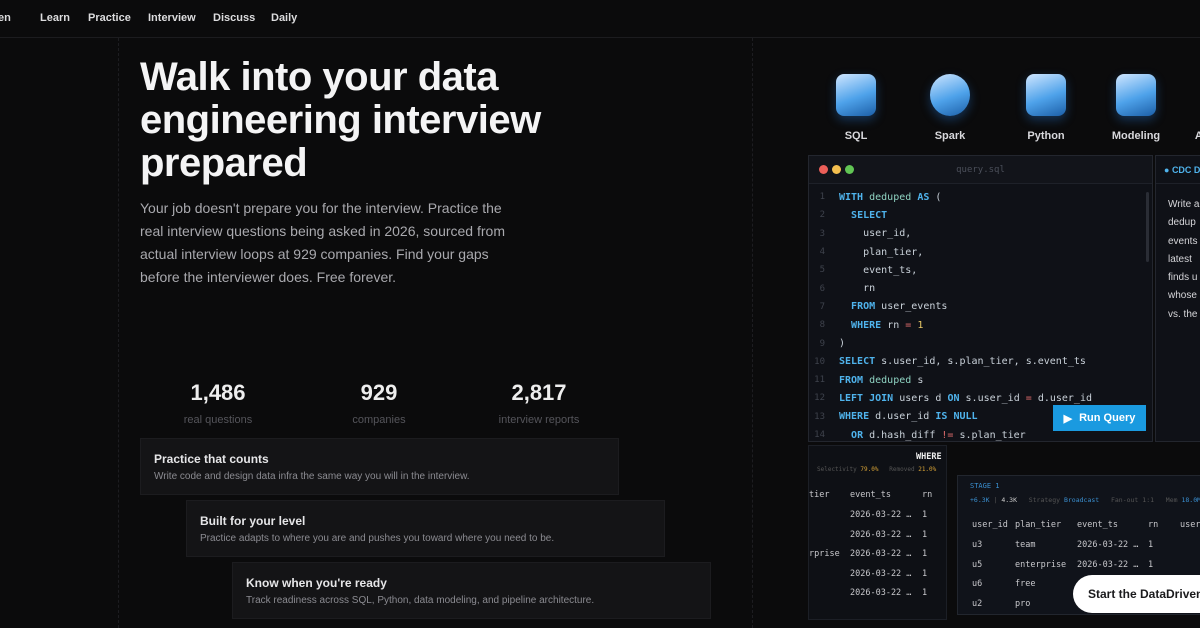  I want to click on line-text: rn, so click(869, 289).